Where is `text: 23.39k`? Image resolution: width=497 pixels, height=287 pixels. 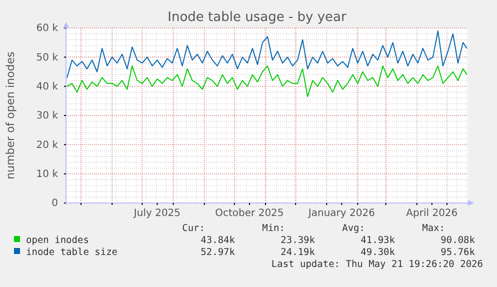
text: 23.39k is located at coordinates (298, 240).